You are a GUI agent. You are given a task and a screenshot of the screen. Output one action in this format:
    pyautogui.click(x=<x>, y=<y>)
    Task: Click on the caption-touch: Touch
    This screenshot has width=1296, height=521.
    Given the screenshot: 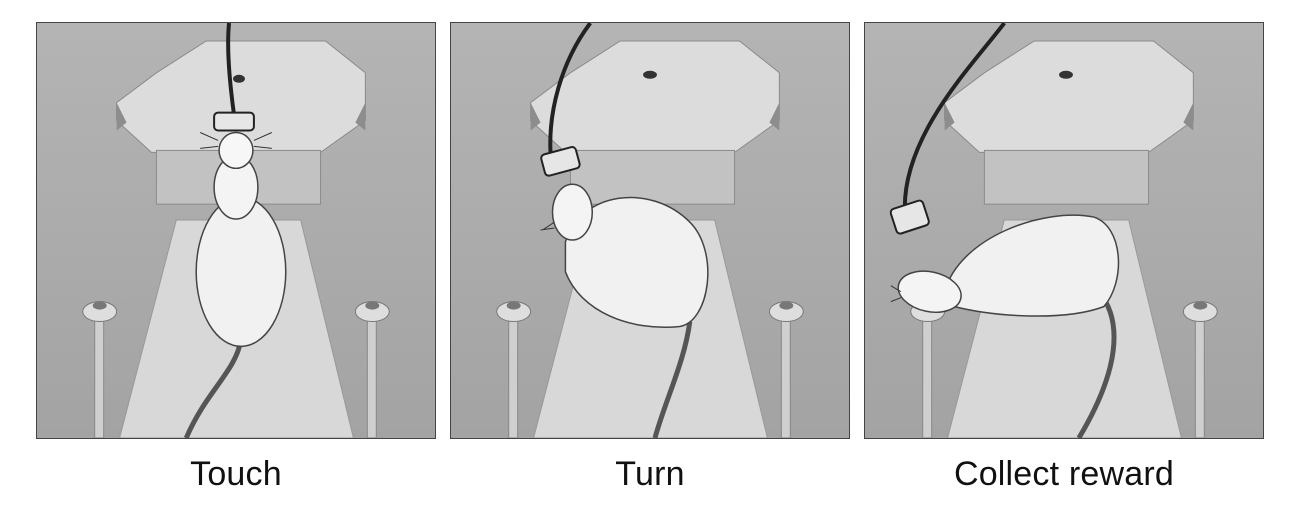 What is the action you would take?
    pyautogui.click(x=236, y=474)
    